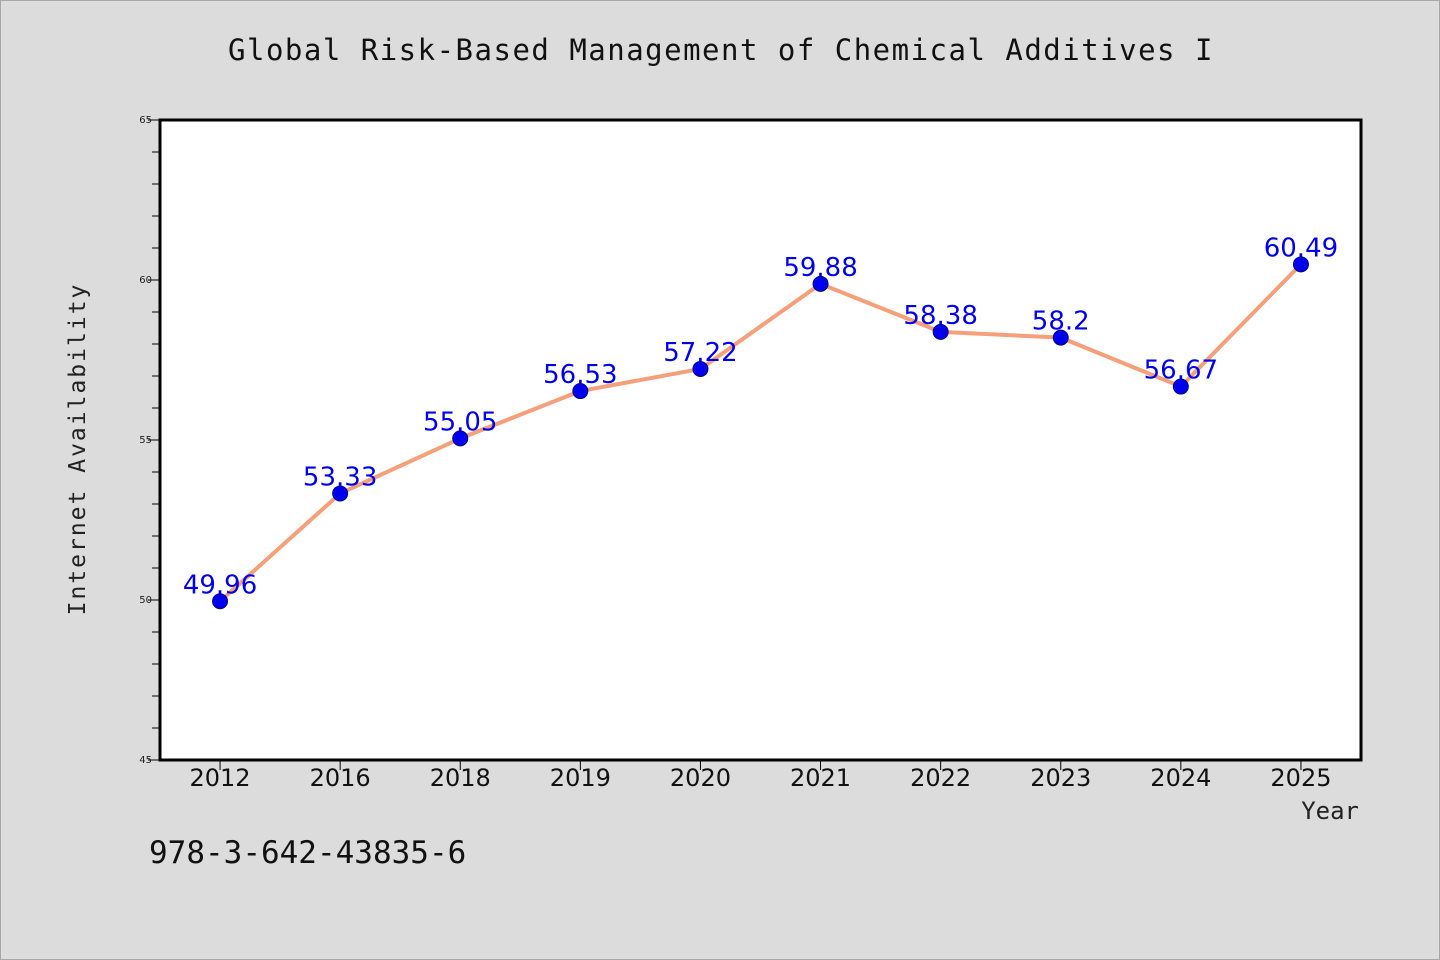 This screenshot has width=1440, height=960. What do you see at coordinates (940, 316) in the screenshot?
I see `data-label: 58.38` at bounding box center [940, 316].